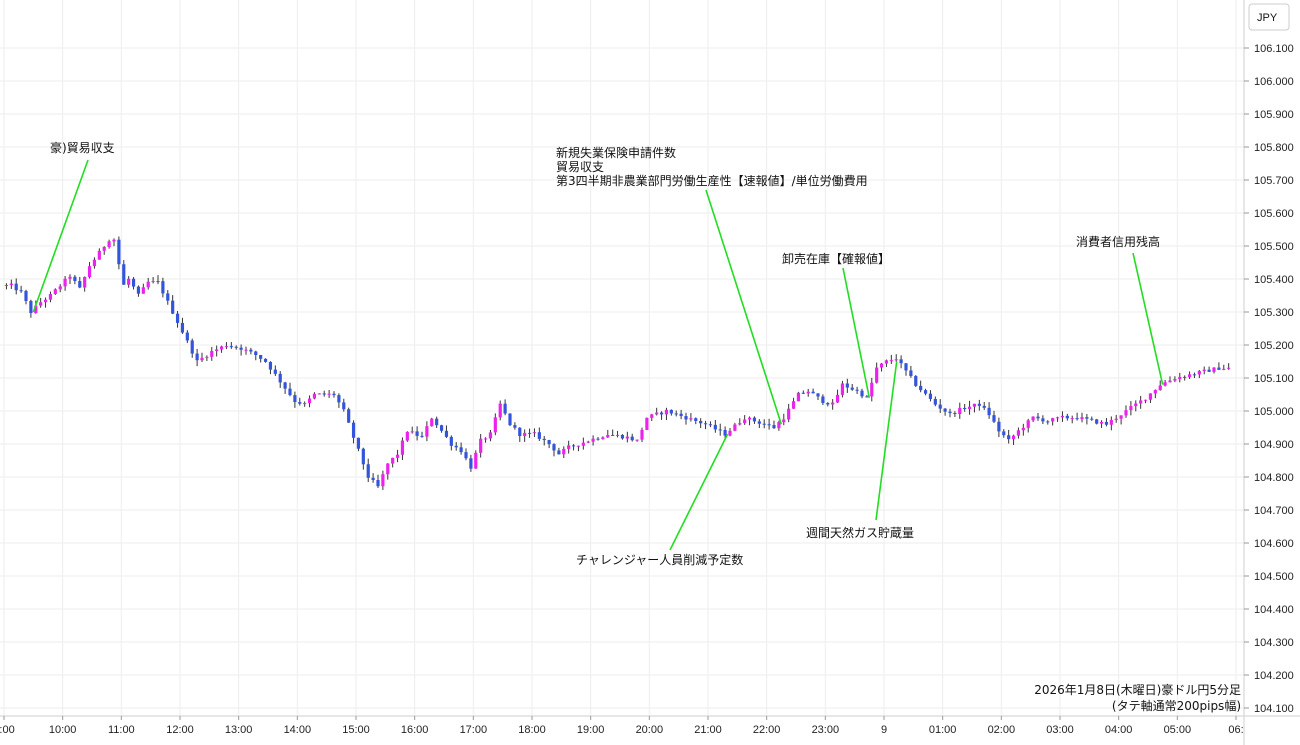 The height and width of the screenshot is (745, 1300). Describe the element at coordinates (1274, 610) in the screenshot. I see `y-tick-label: 104.400` at that location.